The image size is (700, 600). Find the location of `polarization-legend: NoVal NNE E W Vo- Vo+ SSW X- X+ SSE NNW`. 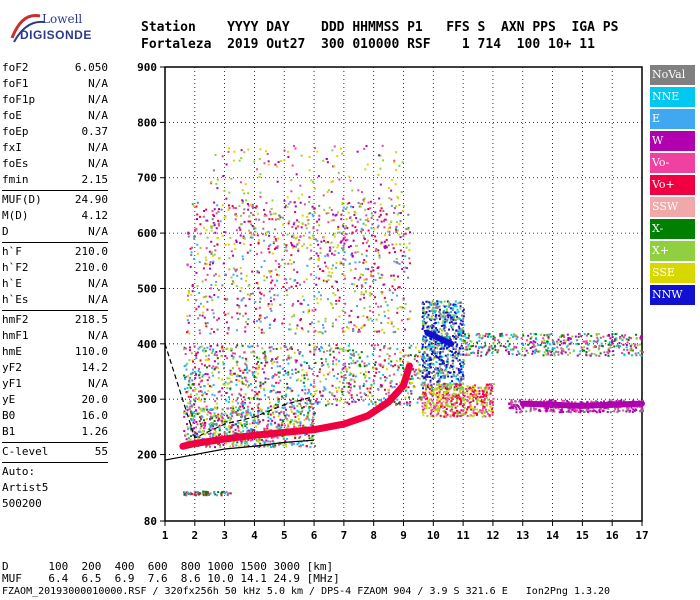

polarization-legend: NoVal NNE E W Vo- Vo+ SSW X- X+ SSE NNW is located at coordinates (672, 186).